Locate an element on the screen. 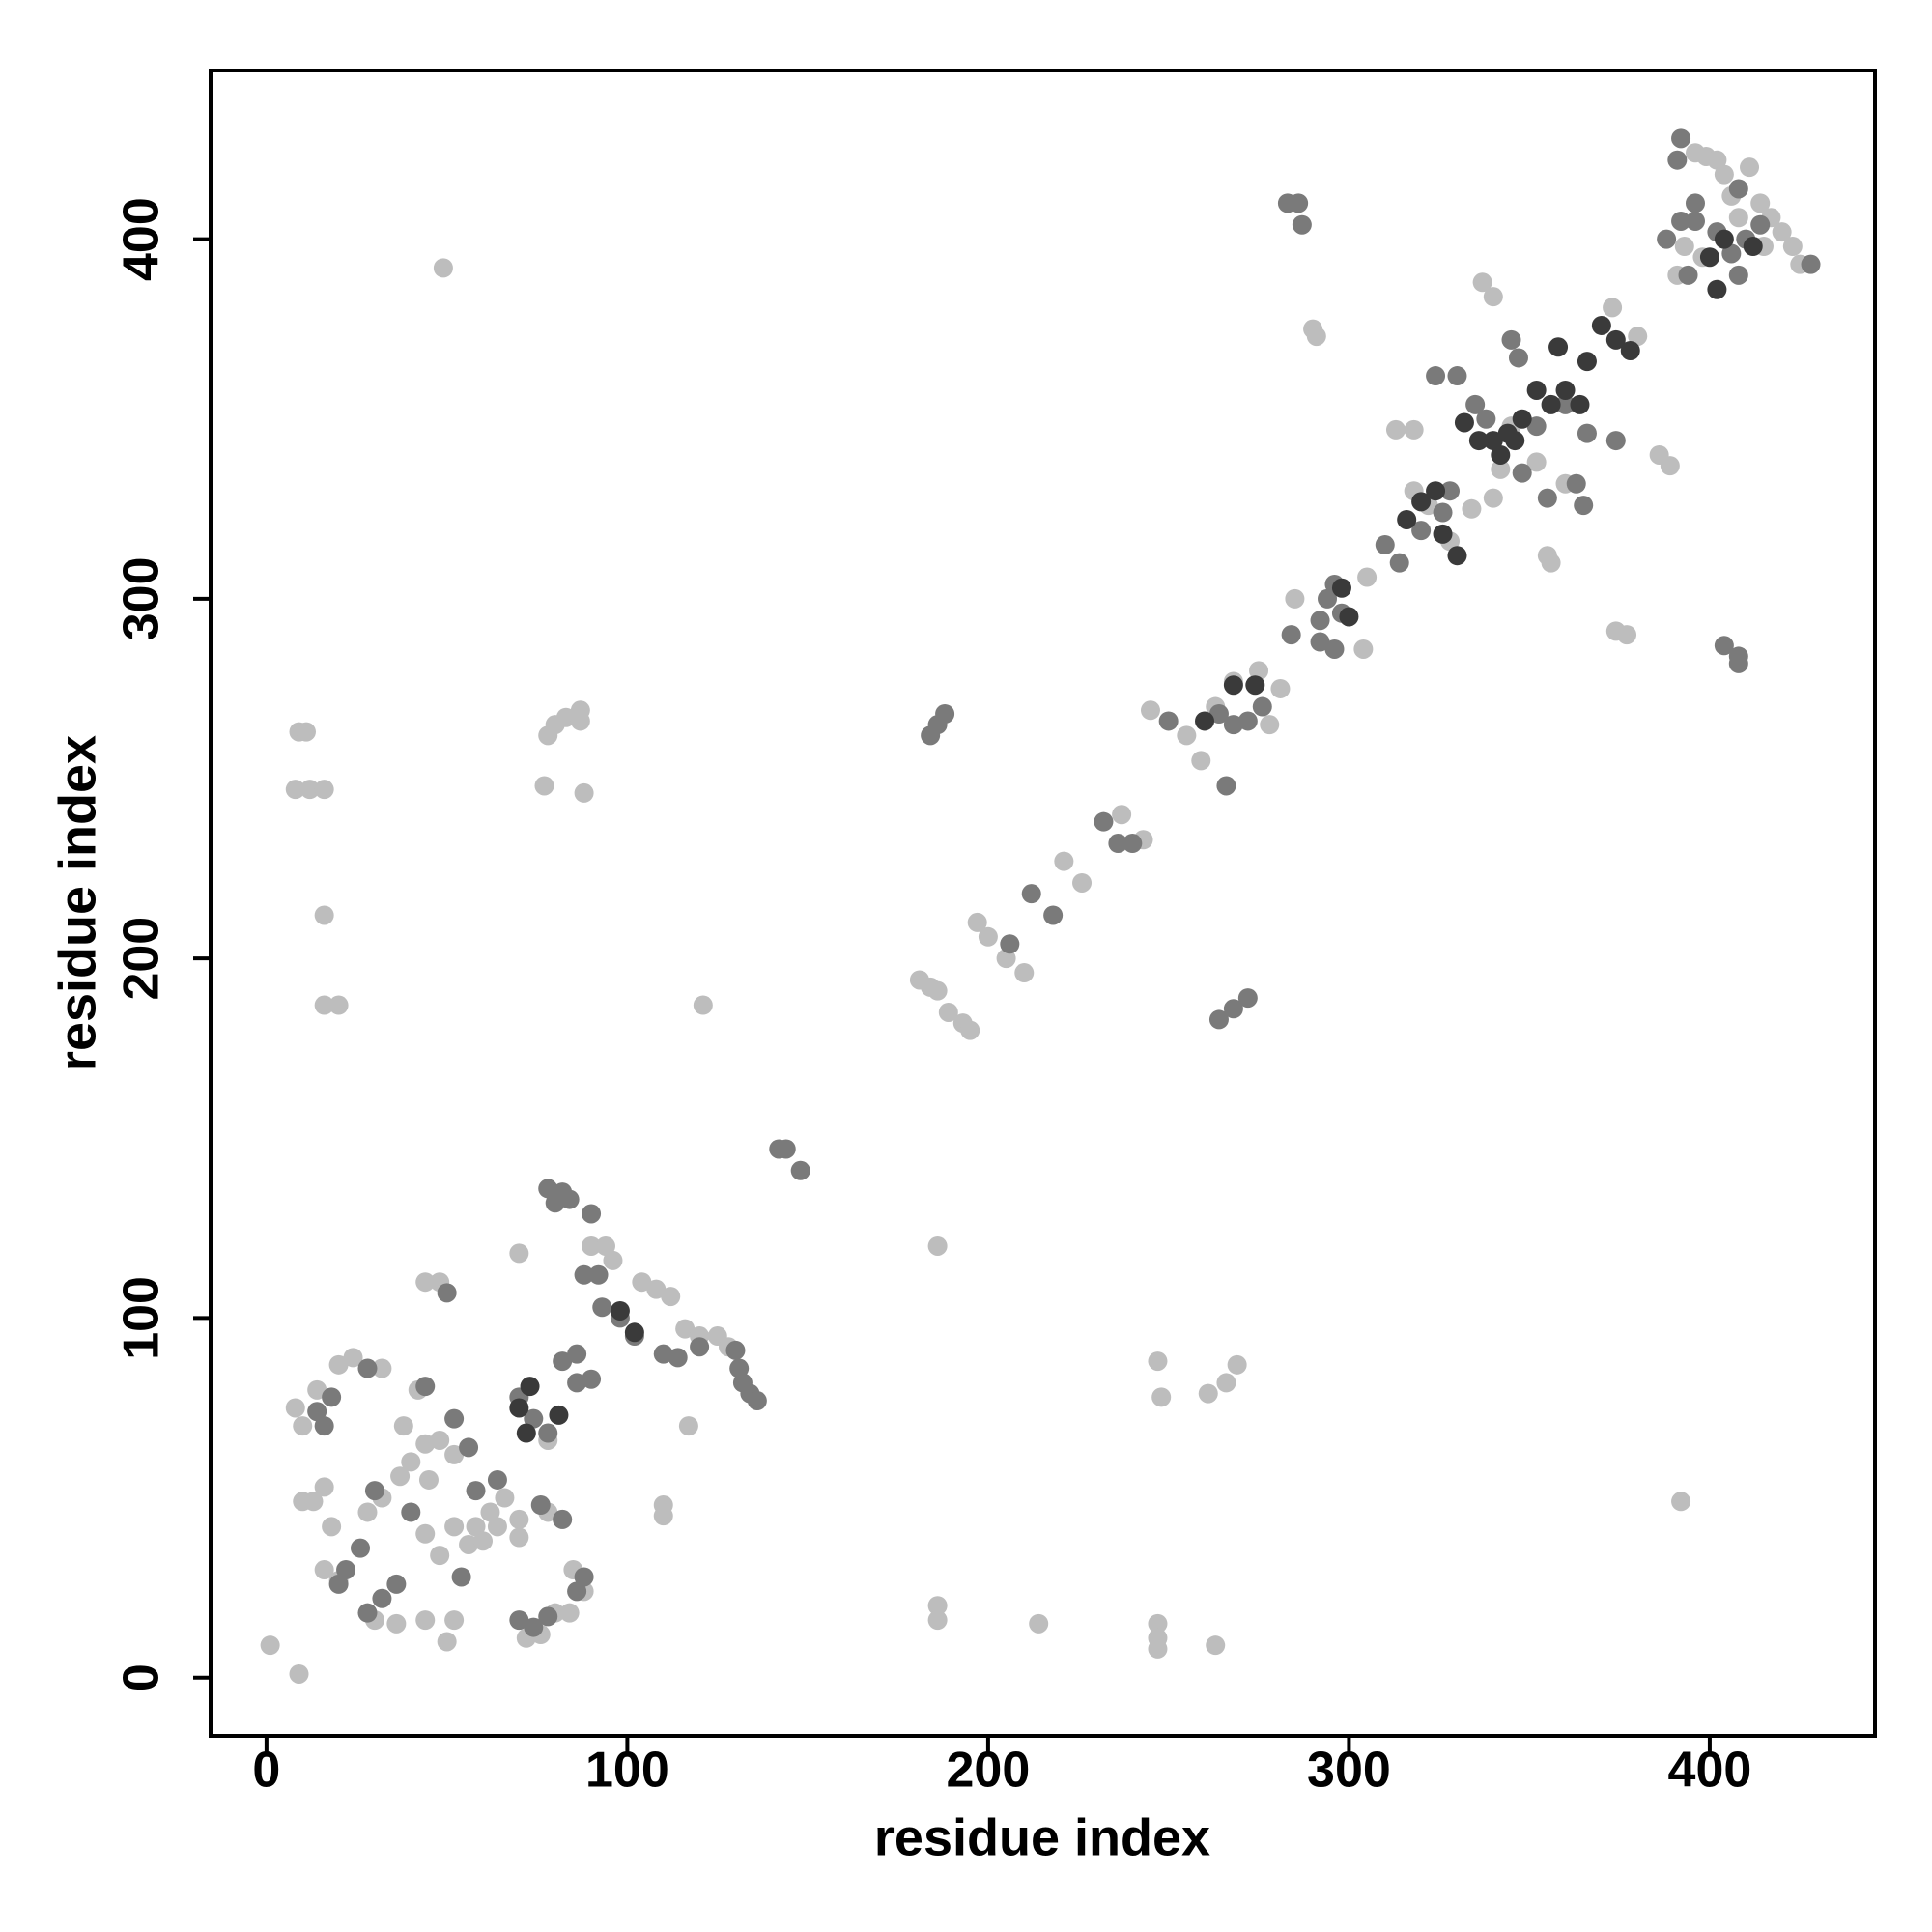 The image size is (1932, 1932). x-axis-title: residue index is located at coordinates (1042, 1837).